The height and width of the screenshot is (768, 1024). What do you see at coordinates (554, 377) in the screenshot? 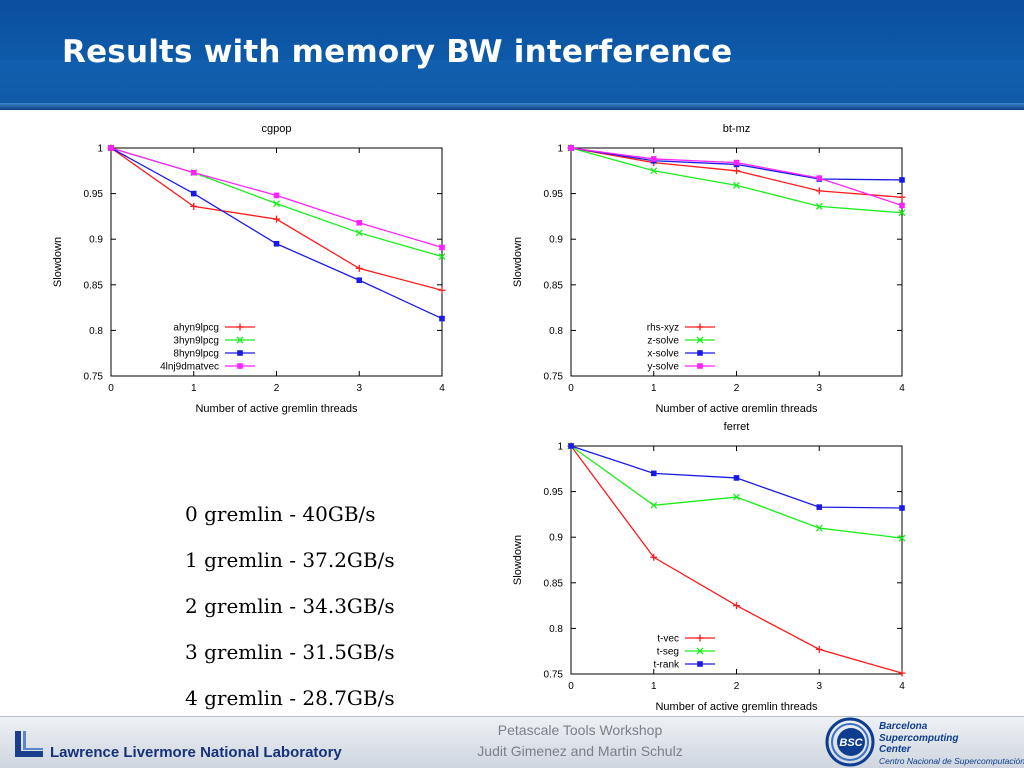
I see `y-tick-label: 0.75` at bounding box center [554, 377].